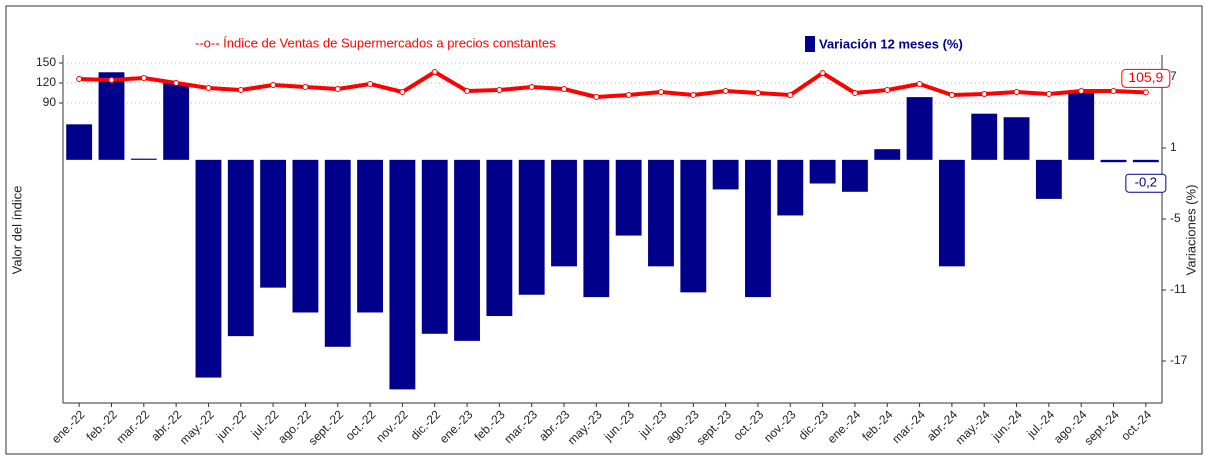  I want to click on x-tick-label: nov.-23, so click(780, 426).